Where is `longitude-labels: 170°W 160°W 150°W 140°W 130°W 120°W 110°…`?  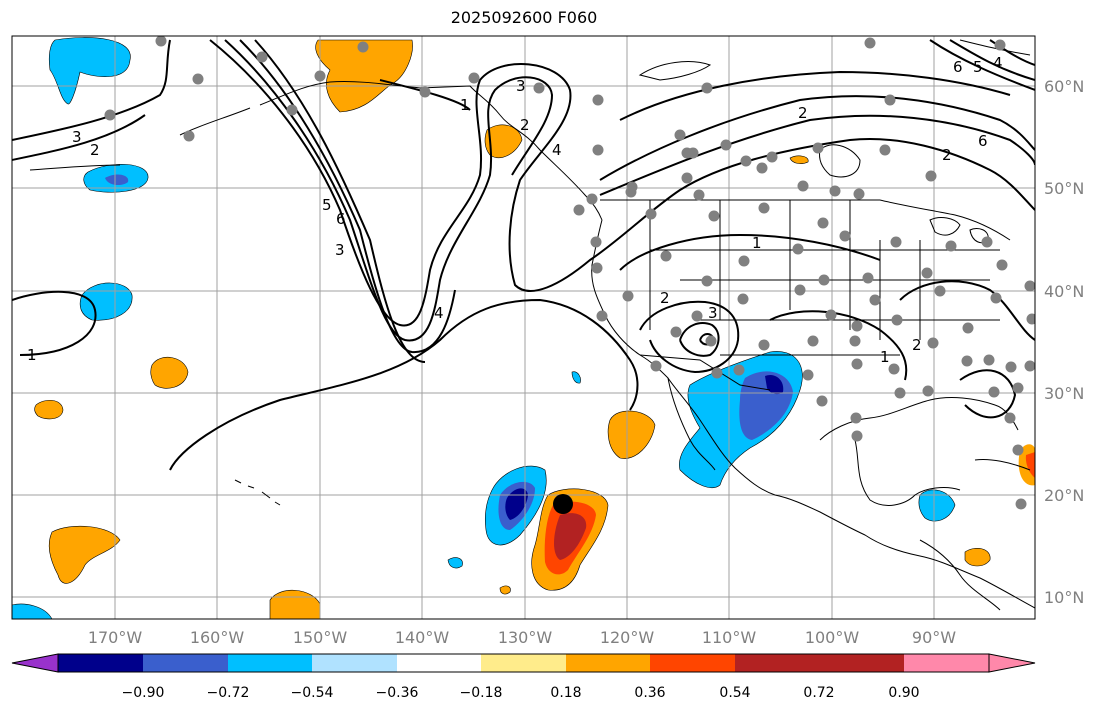 longitude-labels: 170°W 160°W 150°W 140°W 130°W 120°W 110°… is located at coordinates (522, 637).